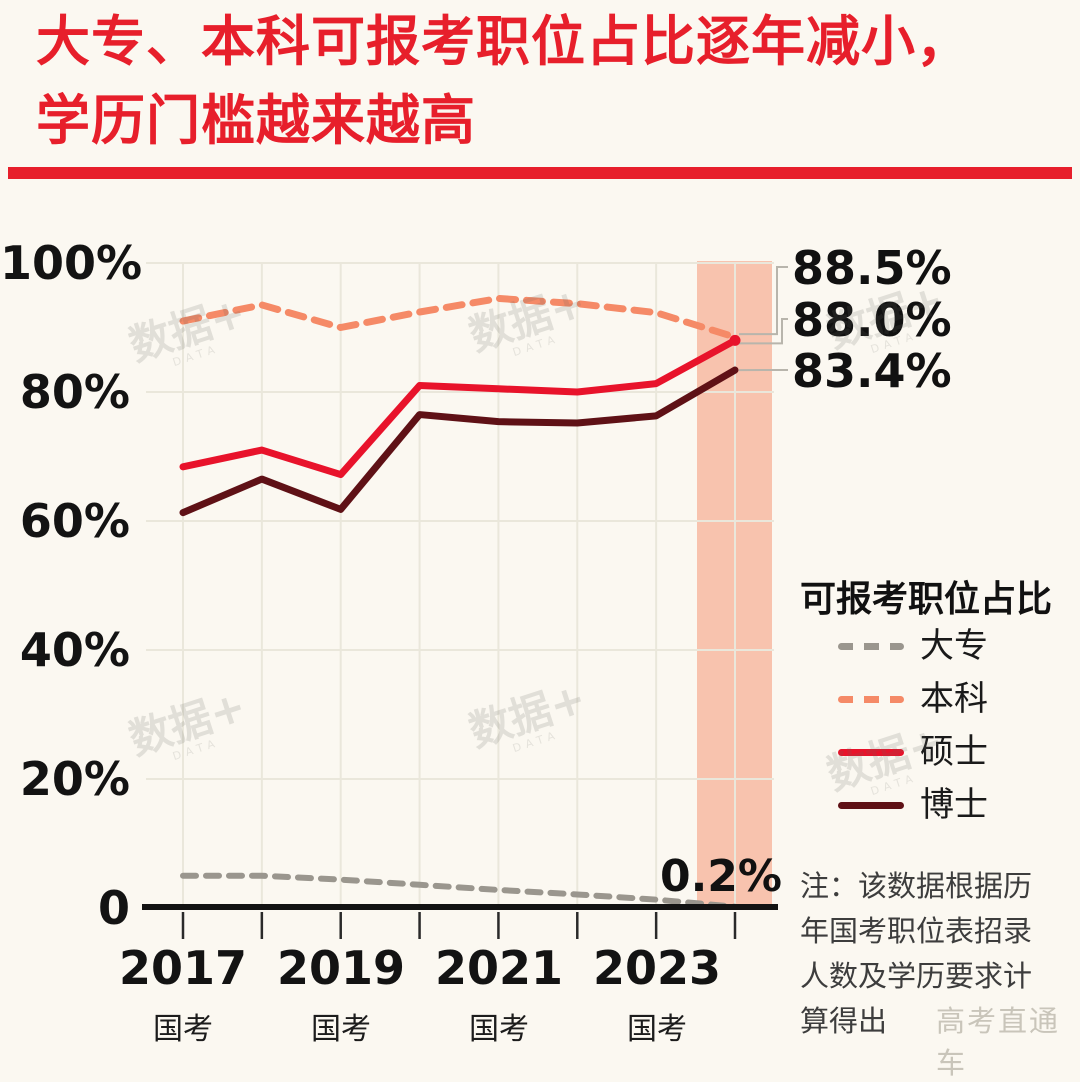 The image size is (1080, 1082). I want to click on legend-title: 可报考职位占比, so click(935, 596).